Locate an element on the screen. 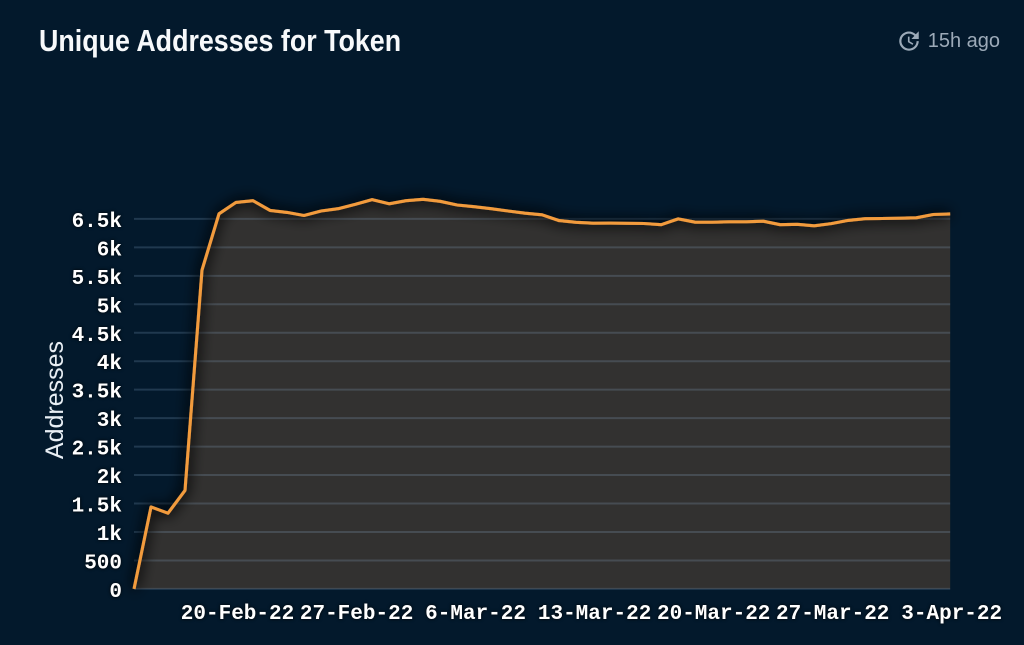  svg-text: 3-Apr-22 is located at coordinates (951, 614).